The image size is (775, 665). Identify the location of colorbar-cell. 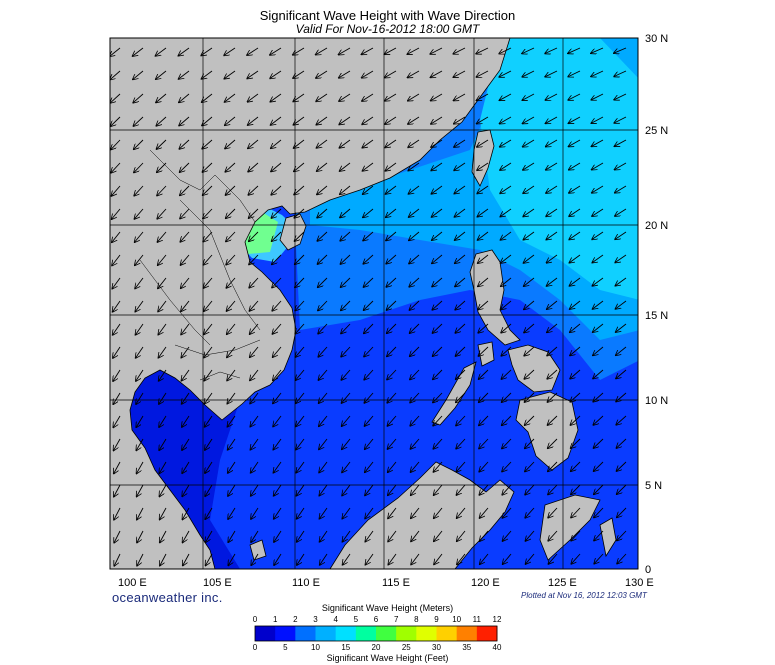
(326, 633).